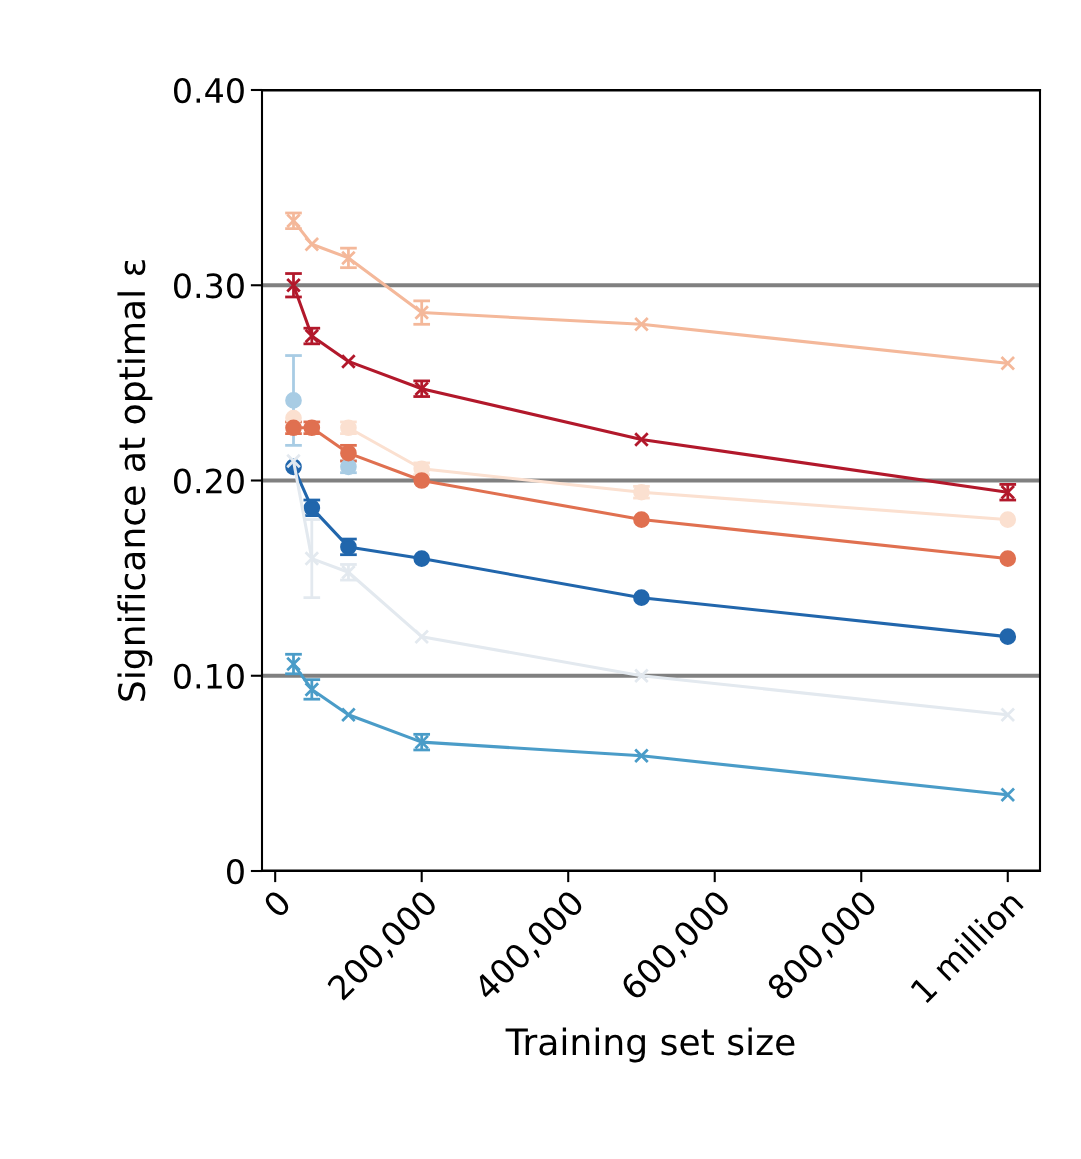  Describe the element at coordinates (209, 286) in the screenshot. I see `y-tick-label: 0.30` at that location.